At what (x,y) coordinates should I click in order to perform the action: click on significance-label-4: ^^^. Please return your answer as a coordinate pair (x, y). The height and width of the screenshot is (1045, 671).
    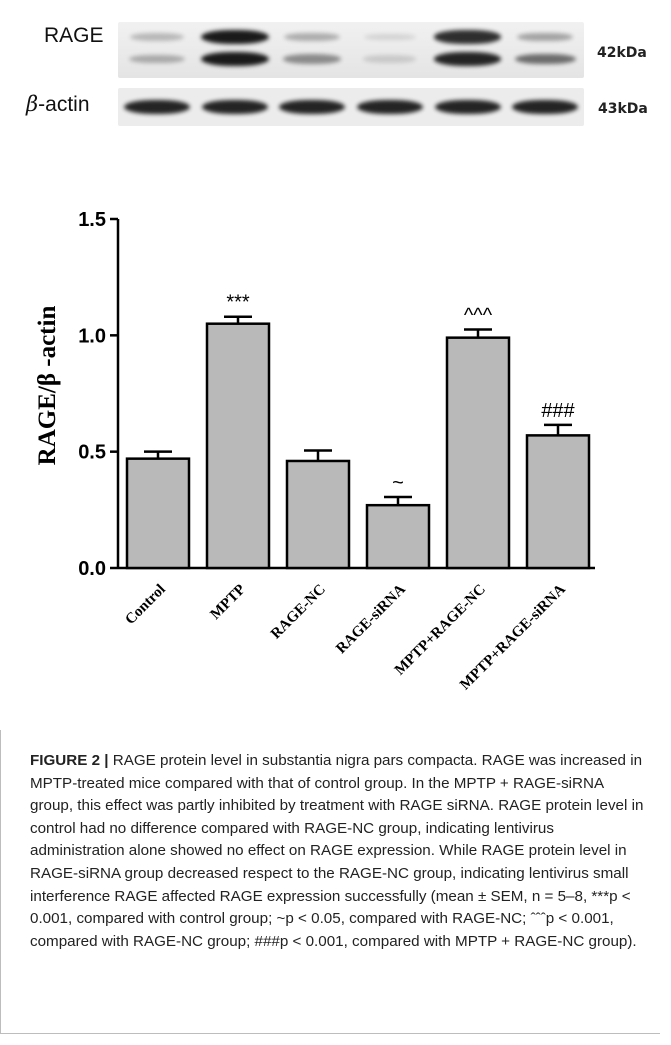
    Looking at the image, I should click on (478, 316).